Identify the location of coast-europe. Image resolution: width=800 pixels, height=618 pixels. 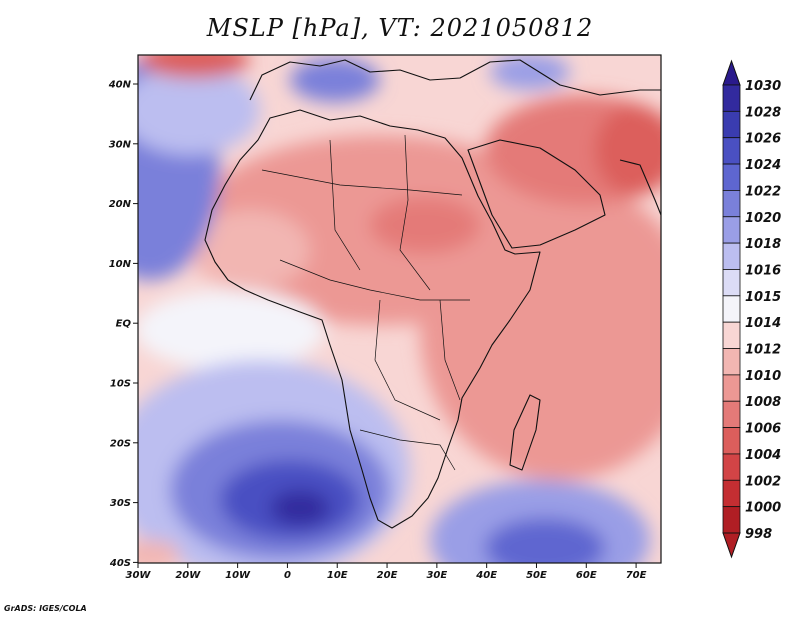
(455, 80).